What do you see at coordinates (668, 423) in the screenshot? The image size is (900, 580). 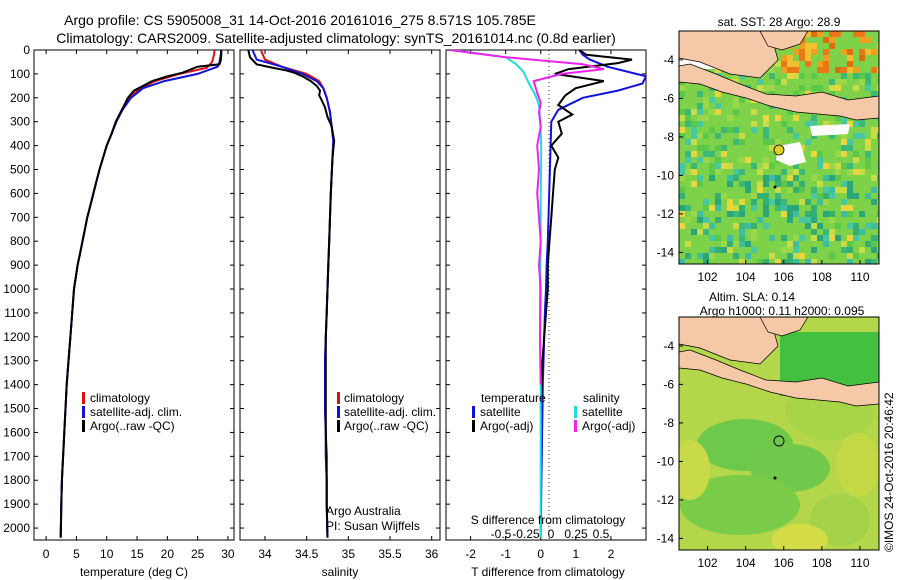 I see `map-y-tick-label: -8` at bounding box center [668, 423].